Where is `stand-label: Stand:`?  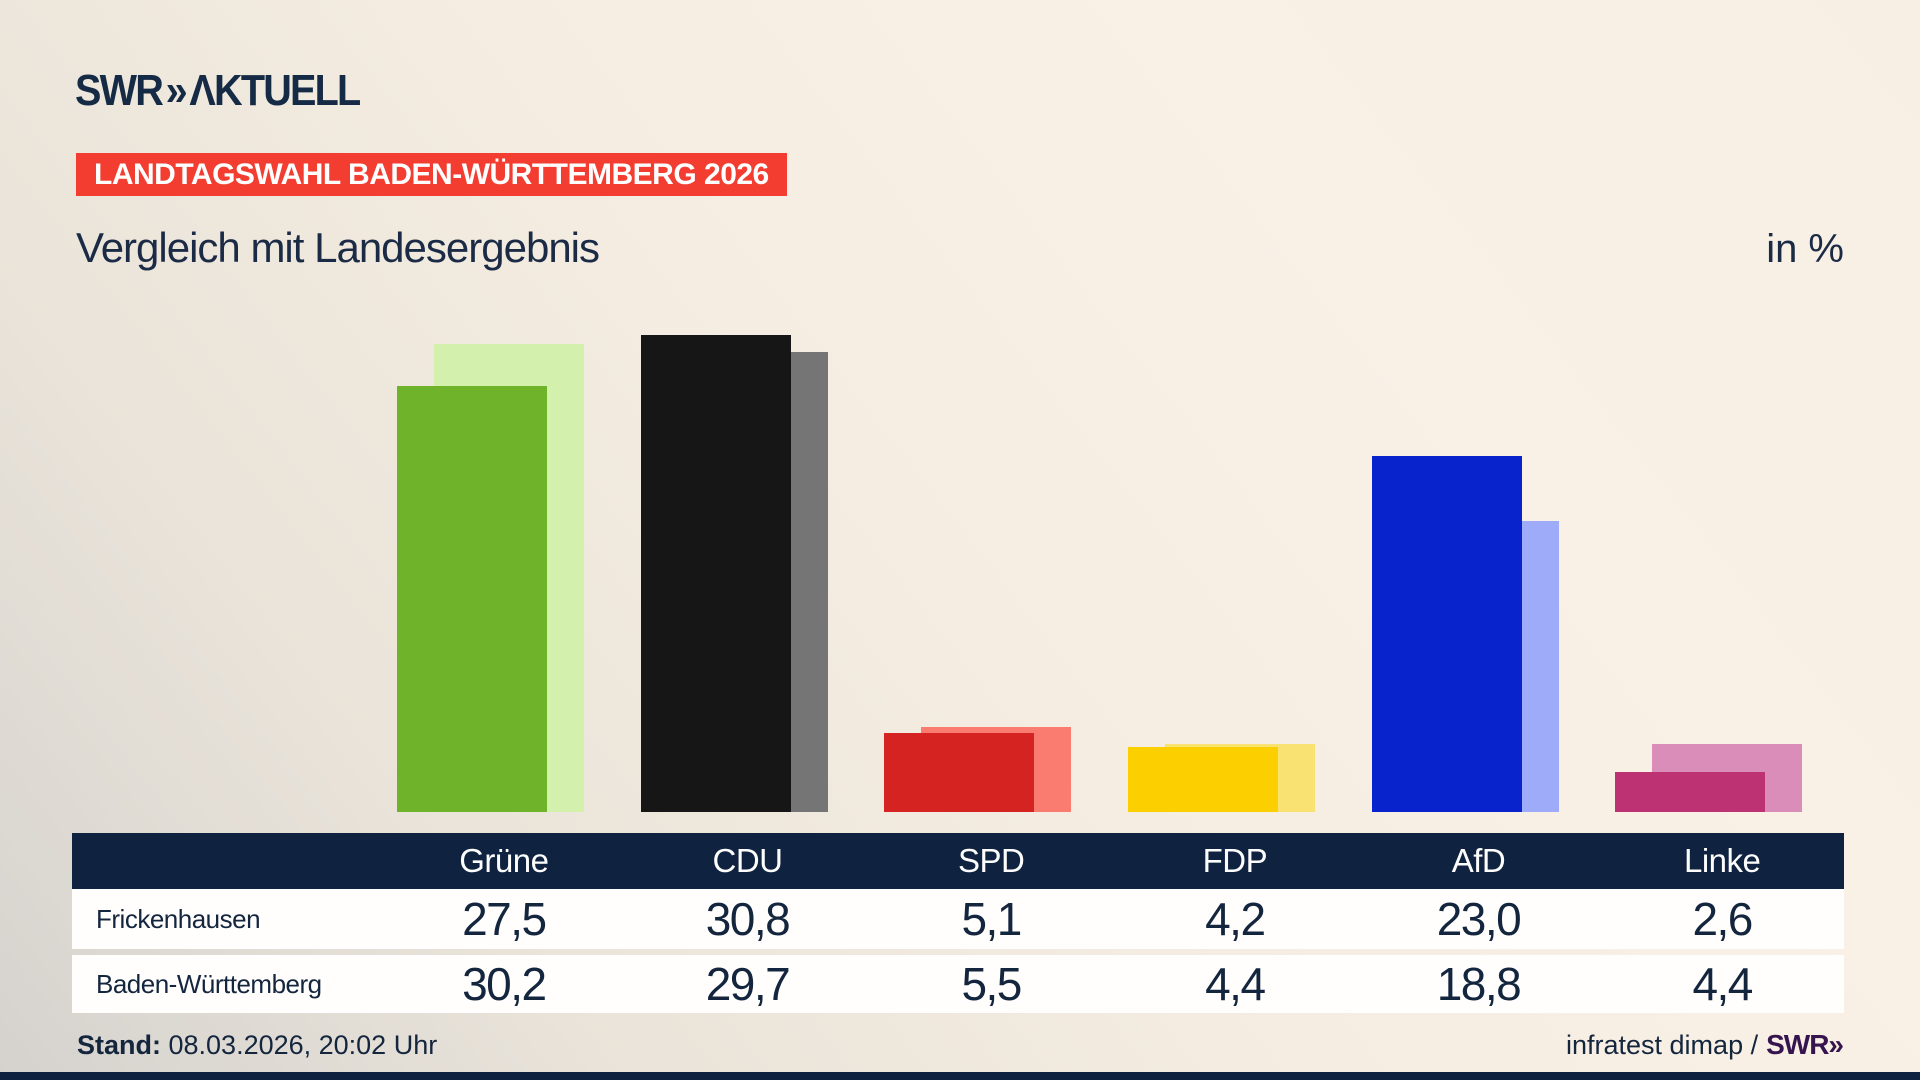 stand-label: Stand: is located at coordinates (119, 1045).